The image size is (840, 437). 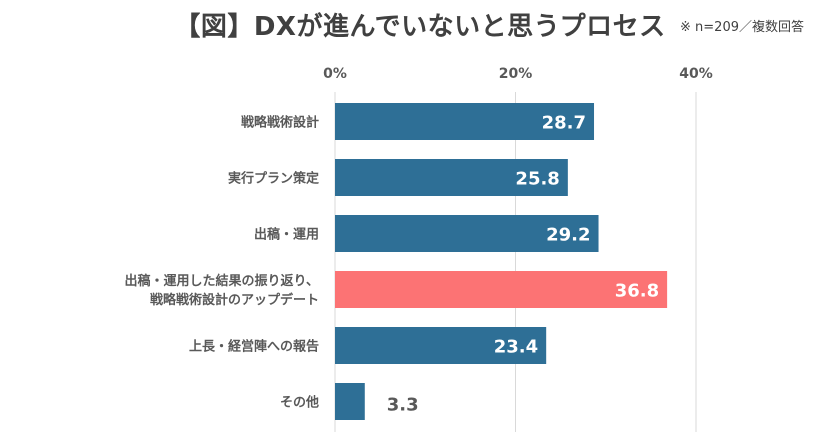 What do you see at coordinates (234, 300) in the screenshot?
I see `category-label: 戦略戦術設計のアップデート` at bounding box center [234, 300].